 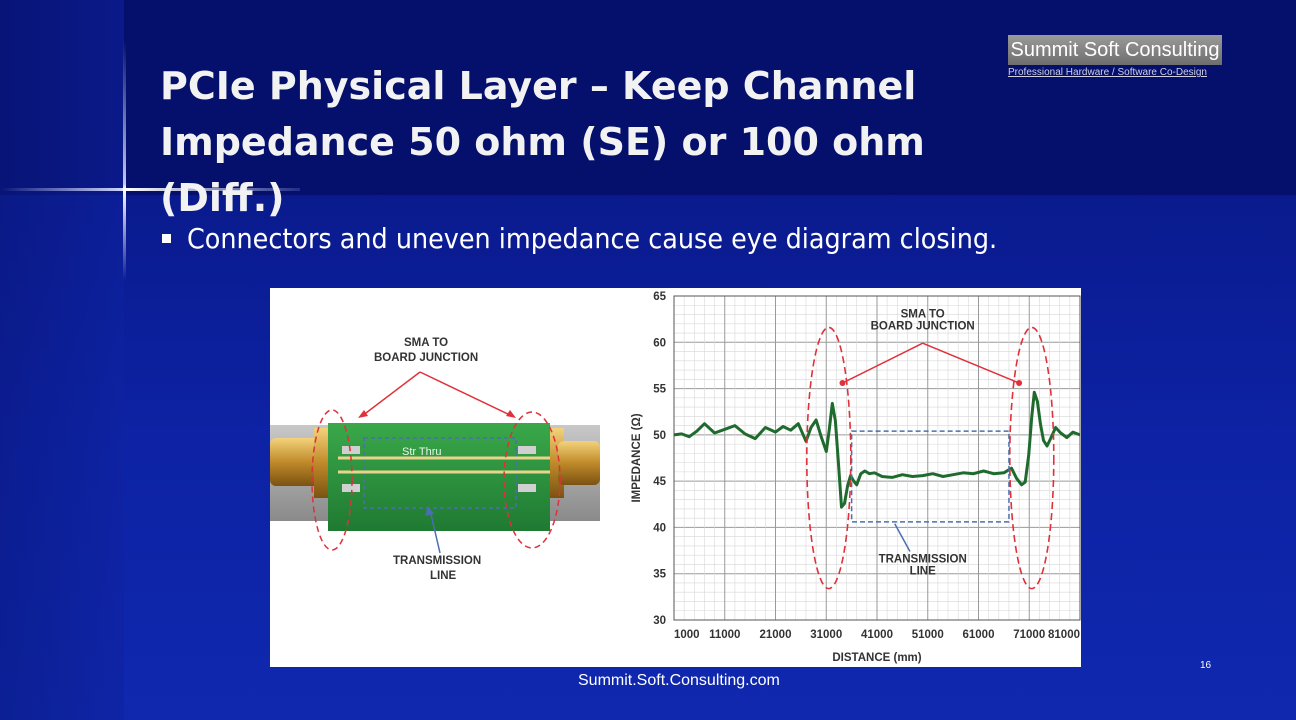 I want to click on pcb-board, so click(x=439, y=477).